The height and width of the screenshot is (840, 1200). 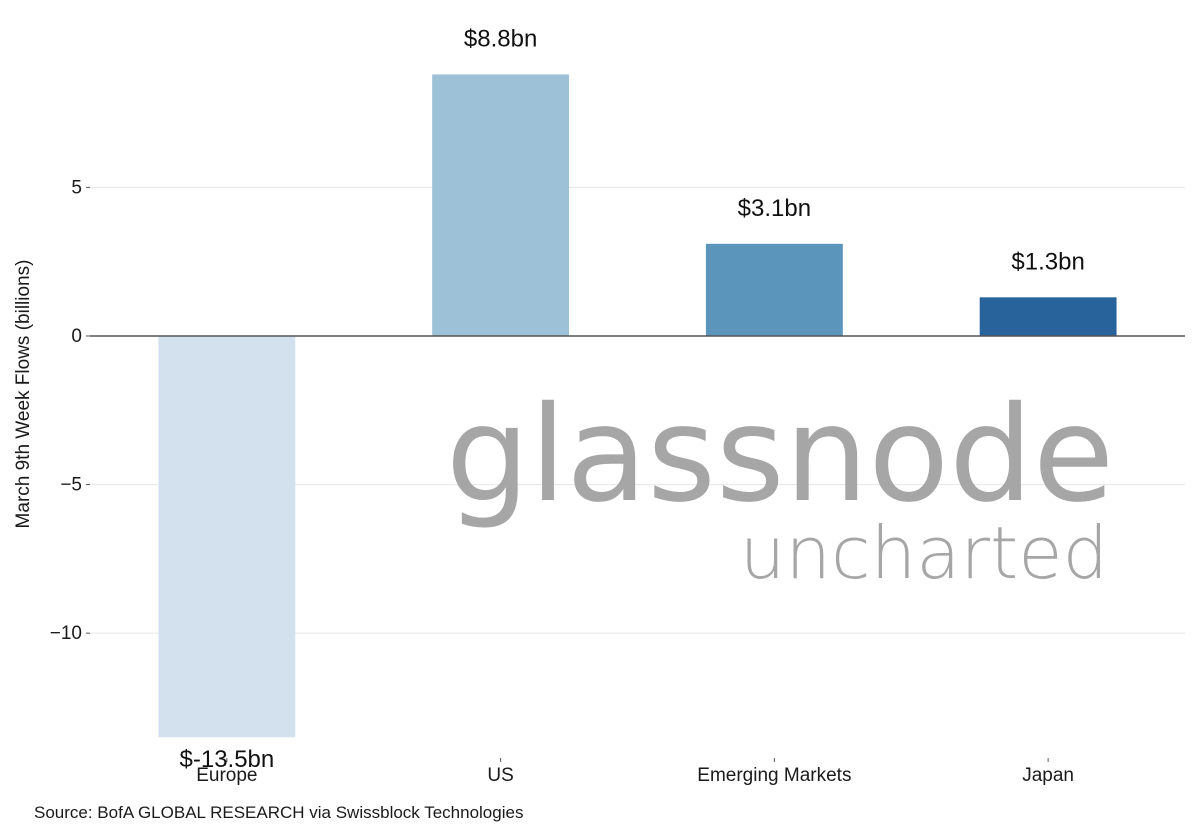 I want to click on watermark-line1: glassnode, so click(x=780, y=455).